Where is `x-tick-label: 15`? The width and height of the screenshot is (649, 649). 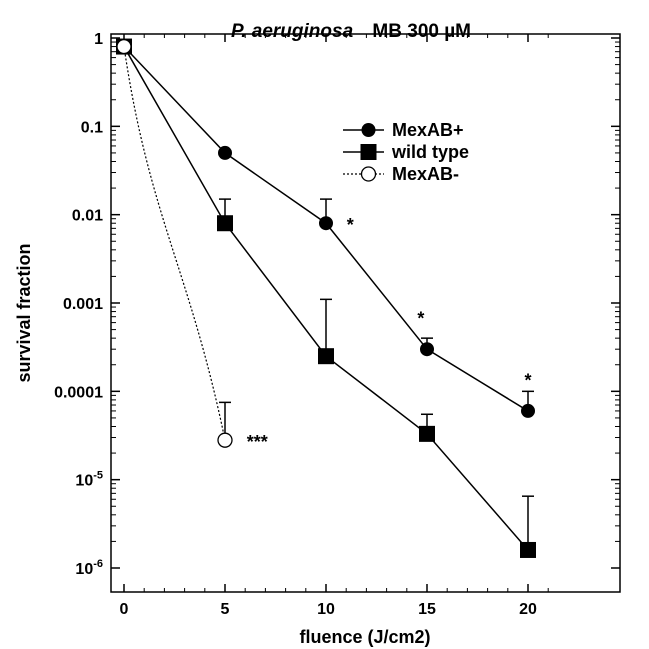
x-tick-label: 15 is located at coordinates (427, 609).